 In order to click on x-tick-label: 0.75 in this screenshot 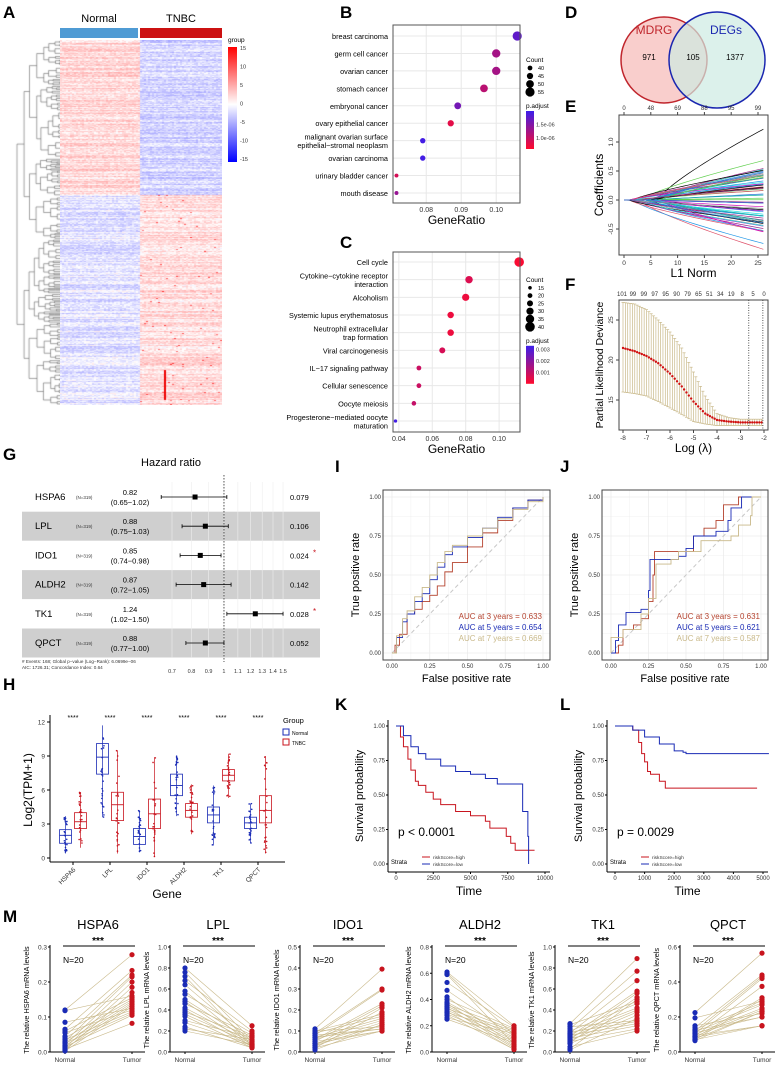, I will do `click(724, 667)`.